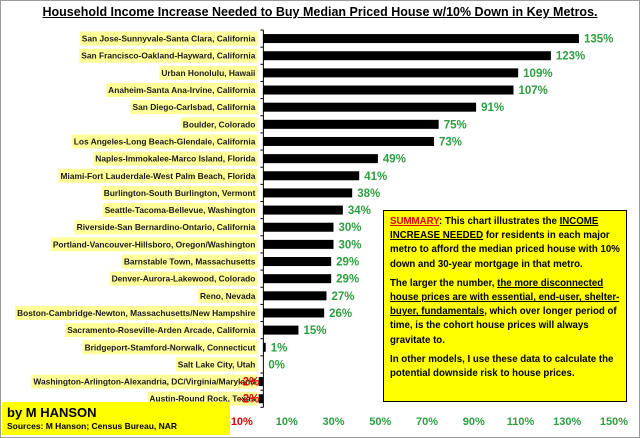 Image resolution: width=640 pixels, height=438 pixels. What do you see at coordinates (314, 331) in the screenshot?
I see `value-label: 15%` at bounding box center [314, 331].